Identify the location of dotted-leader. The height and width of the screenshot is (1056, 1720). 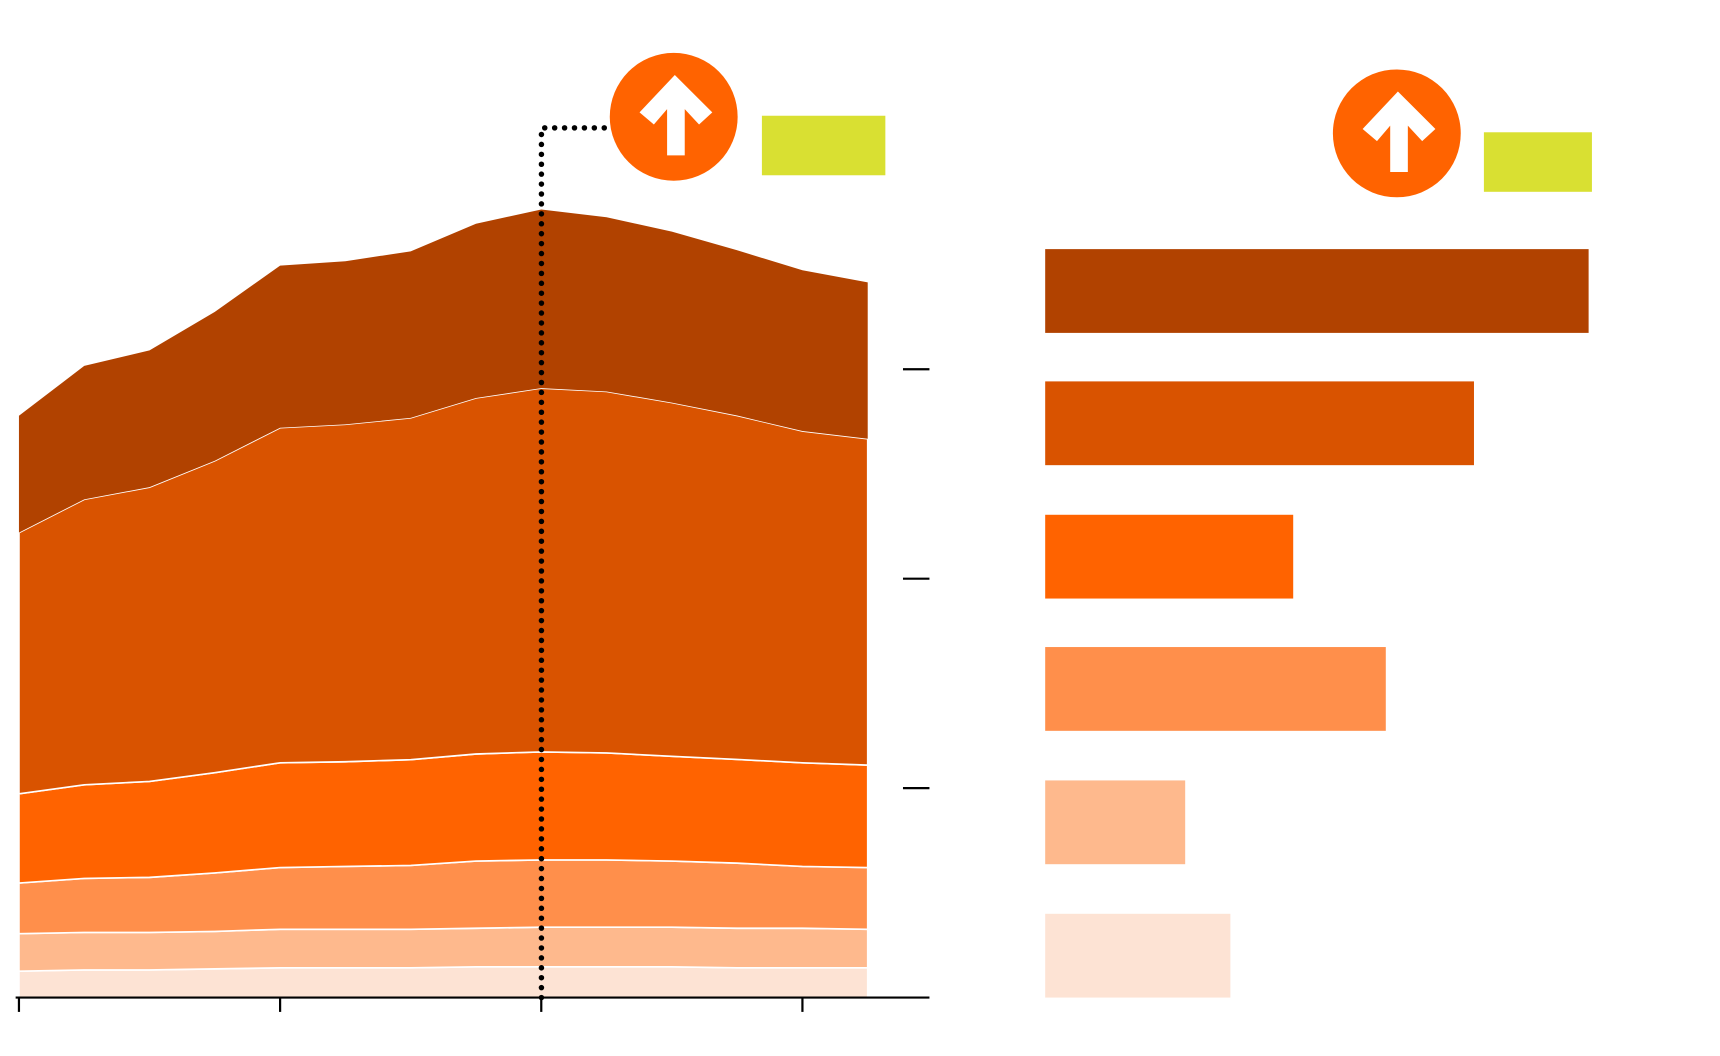
(574, 563).